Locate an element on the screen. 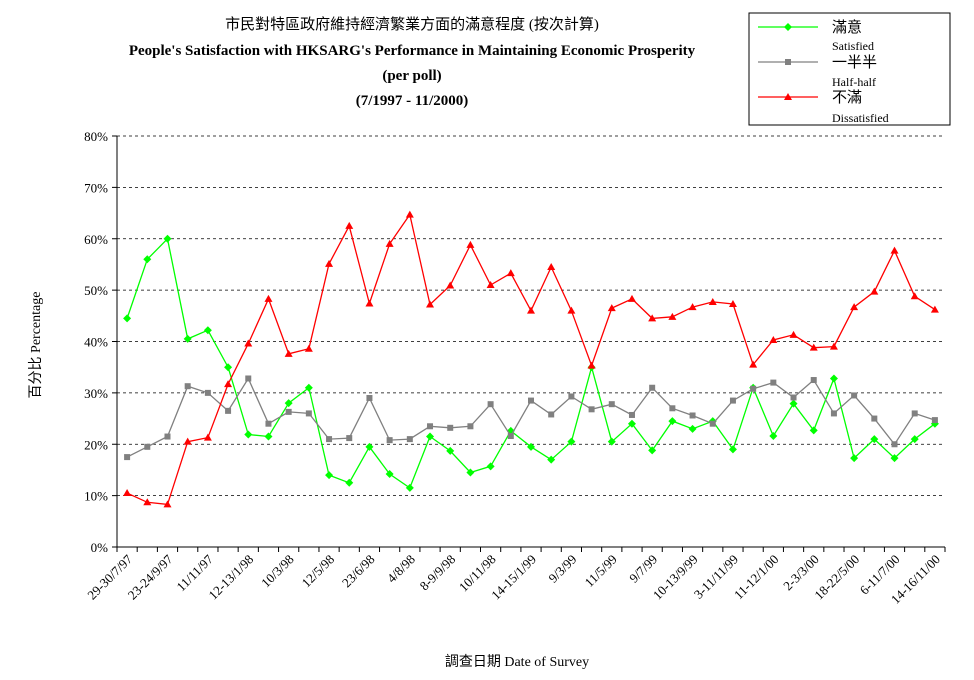 The height and width of the screenshot is (680, 974). legend-box is located at coordinates (849, 69).